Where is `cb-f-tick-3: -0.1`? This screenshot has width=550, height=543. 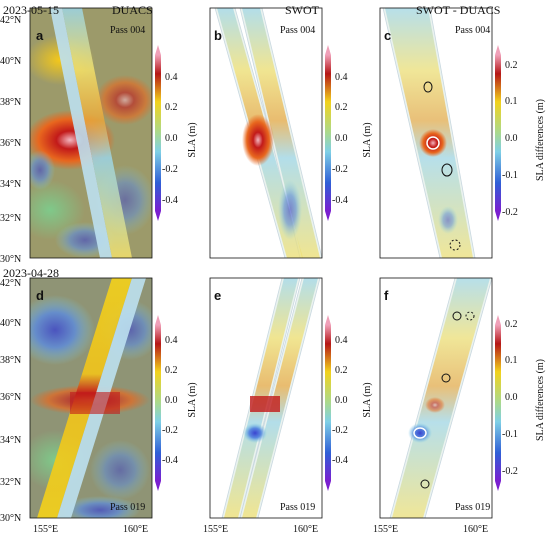
cb-f-tick-3: -0.1 is located at coordinates (510, 434).